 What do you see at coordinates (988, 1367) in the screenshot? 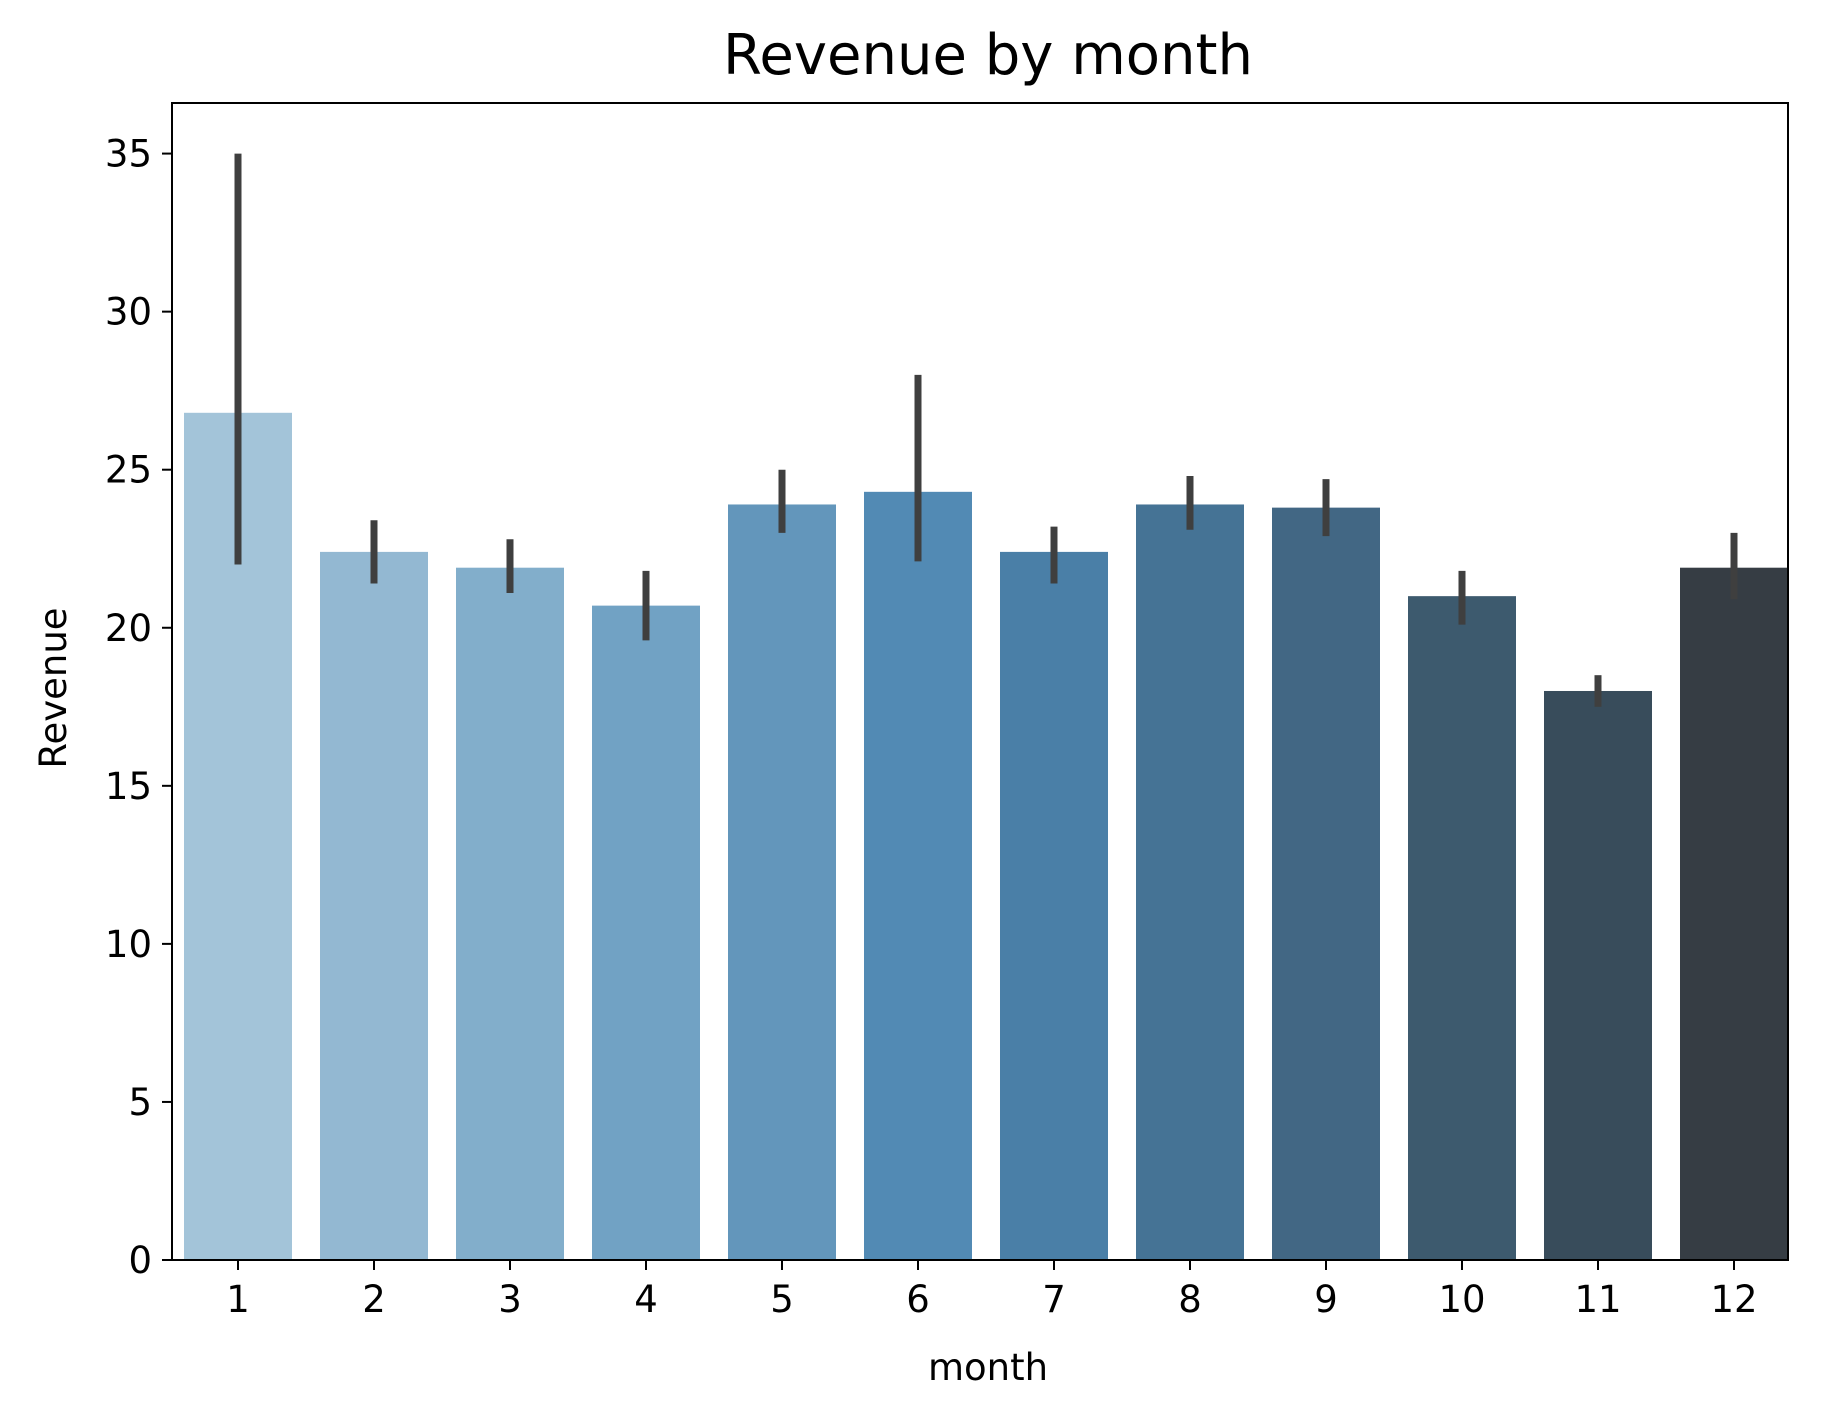
I see `x-axis-label: month` at bounding box center [988, 1367].